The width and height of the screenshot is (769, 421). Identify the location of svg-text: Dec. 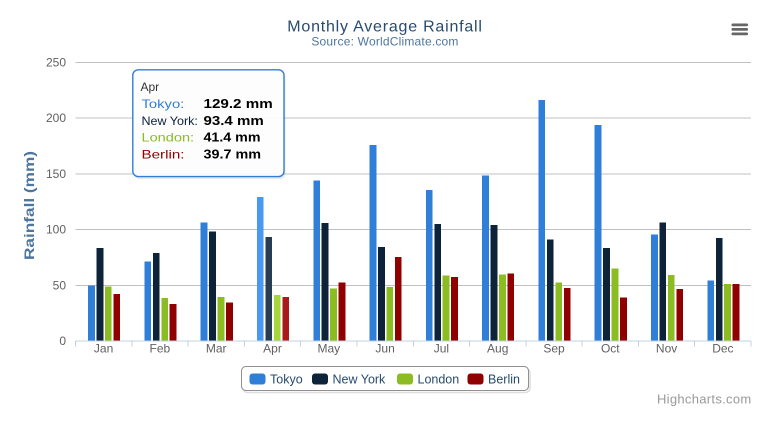
(722, 349).